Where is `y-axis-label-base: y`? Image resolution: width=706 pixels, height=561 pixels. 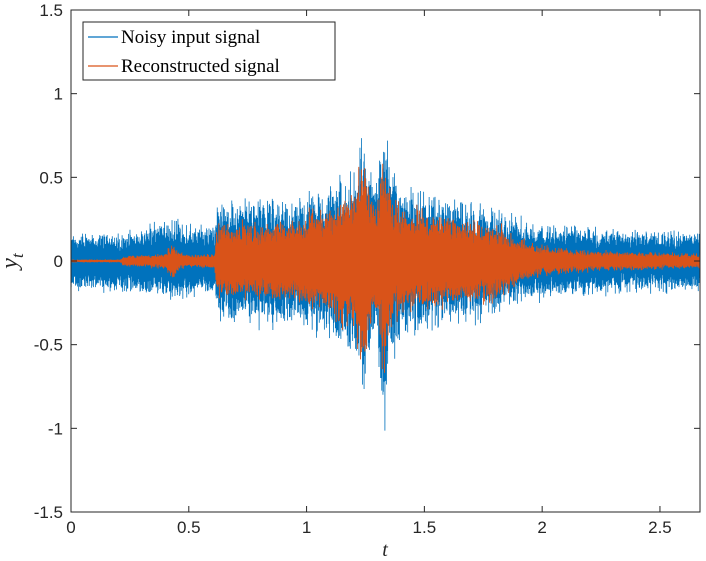
y-axis-label-base: y is located at coordinates (11, 264).